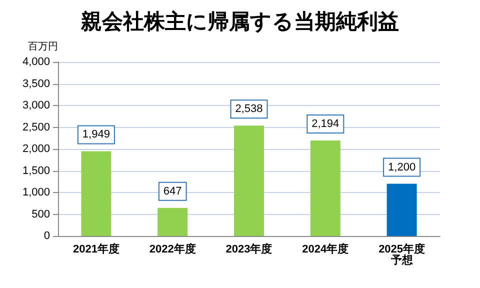  Describe the element at coordinates (36, 149) in the screenshot. I see `y-tick-label: 2,000` at that location.